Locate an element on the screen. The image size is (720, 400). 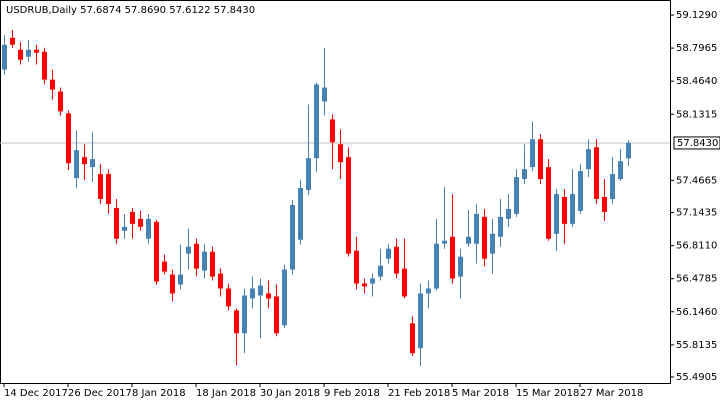
y-tick-label: 55.8135 is located at coordinates (696, 345).